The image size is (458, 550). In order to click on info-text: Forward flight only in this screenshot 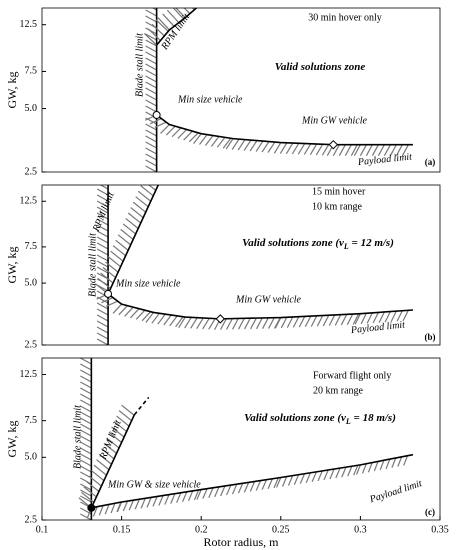, I will do `click(352, 375)`.